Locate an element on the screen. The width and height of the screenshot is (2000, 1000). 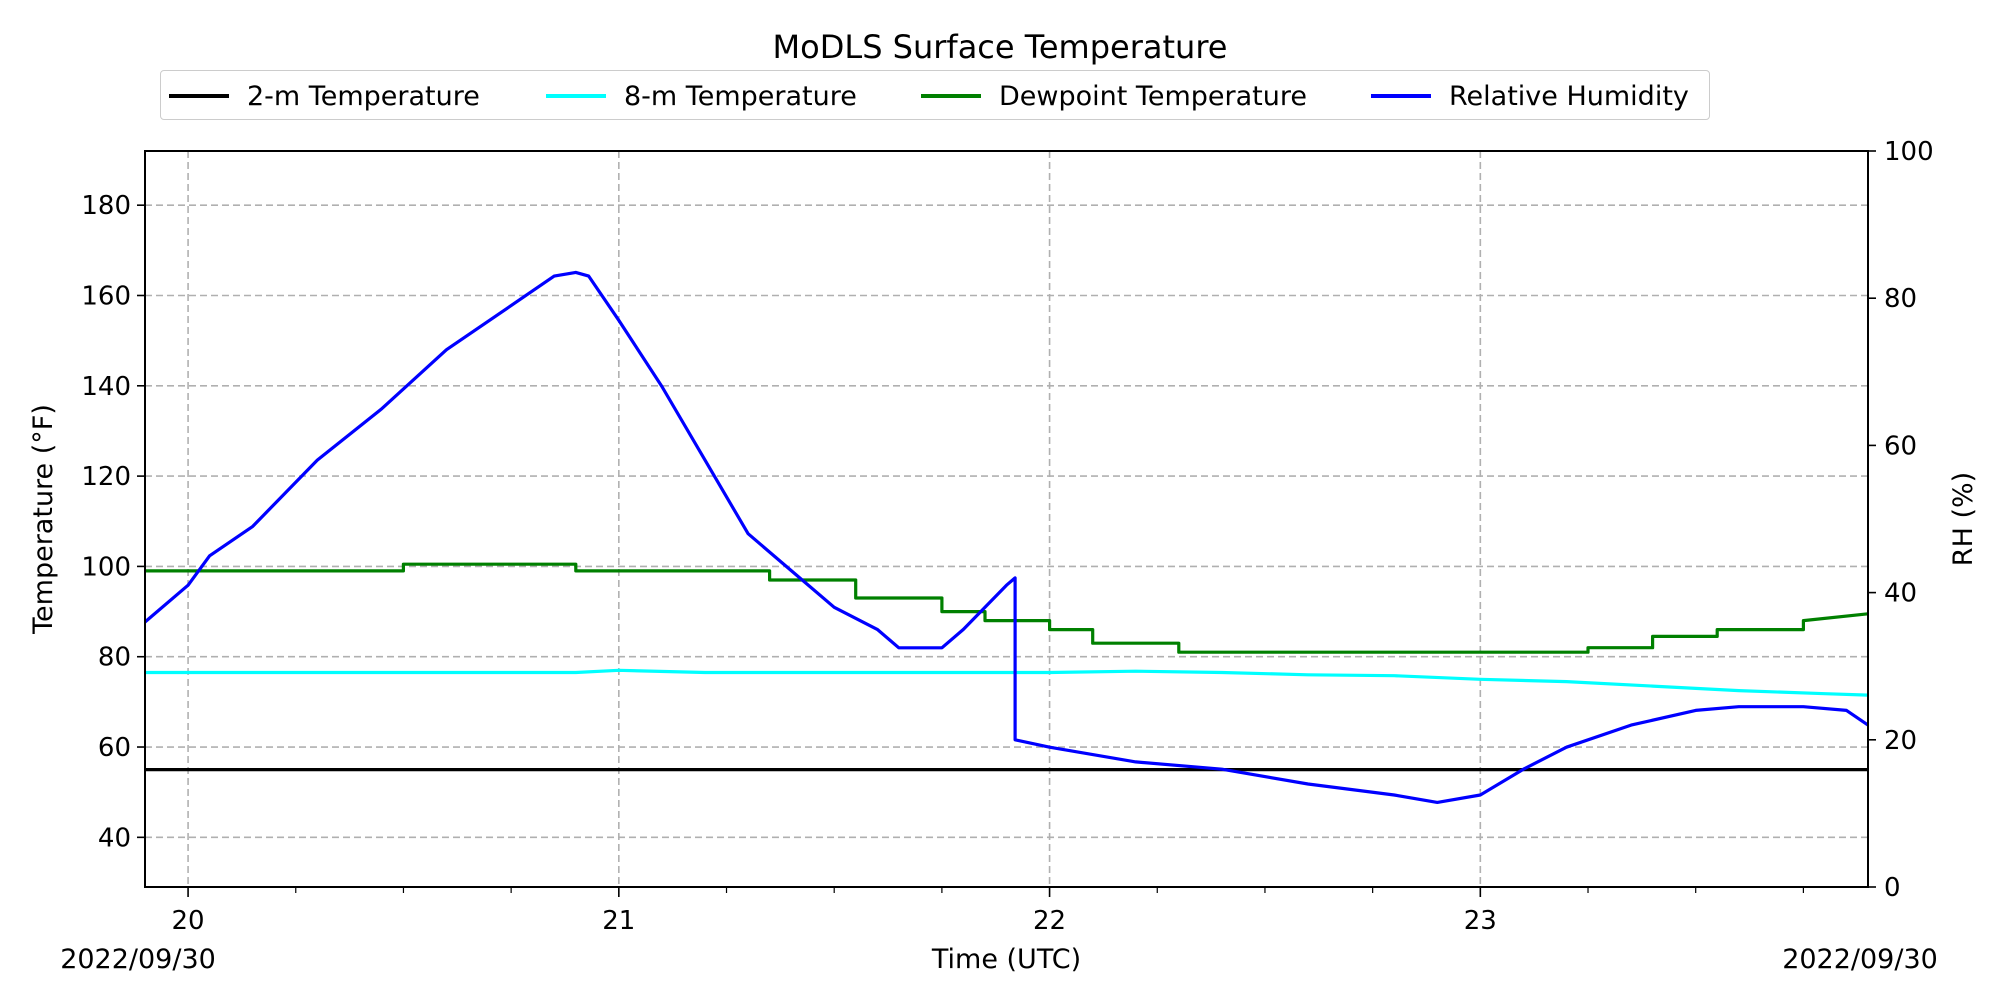
legend-swatch-relative-humidity is located at coordinates (1401, 96).